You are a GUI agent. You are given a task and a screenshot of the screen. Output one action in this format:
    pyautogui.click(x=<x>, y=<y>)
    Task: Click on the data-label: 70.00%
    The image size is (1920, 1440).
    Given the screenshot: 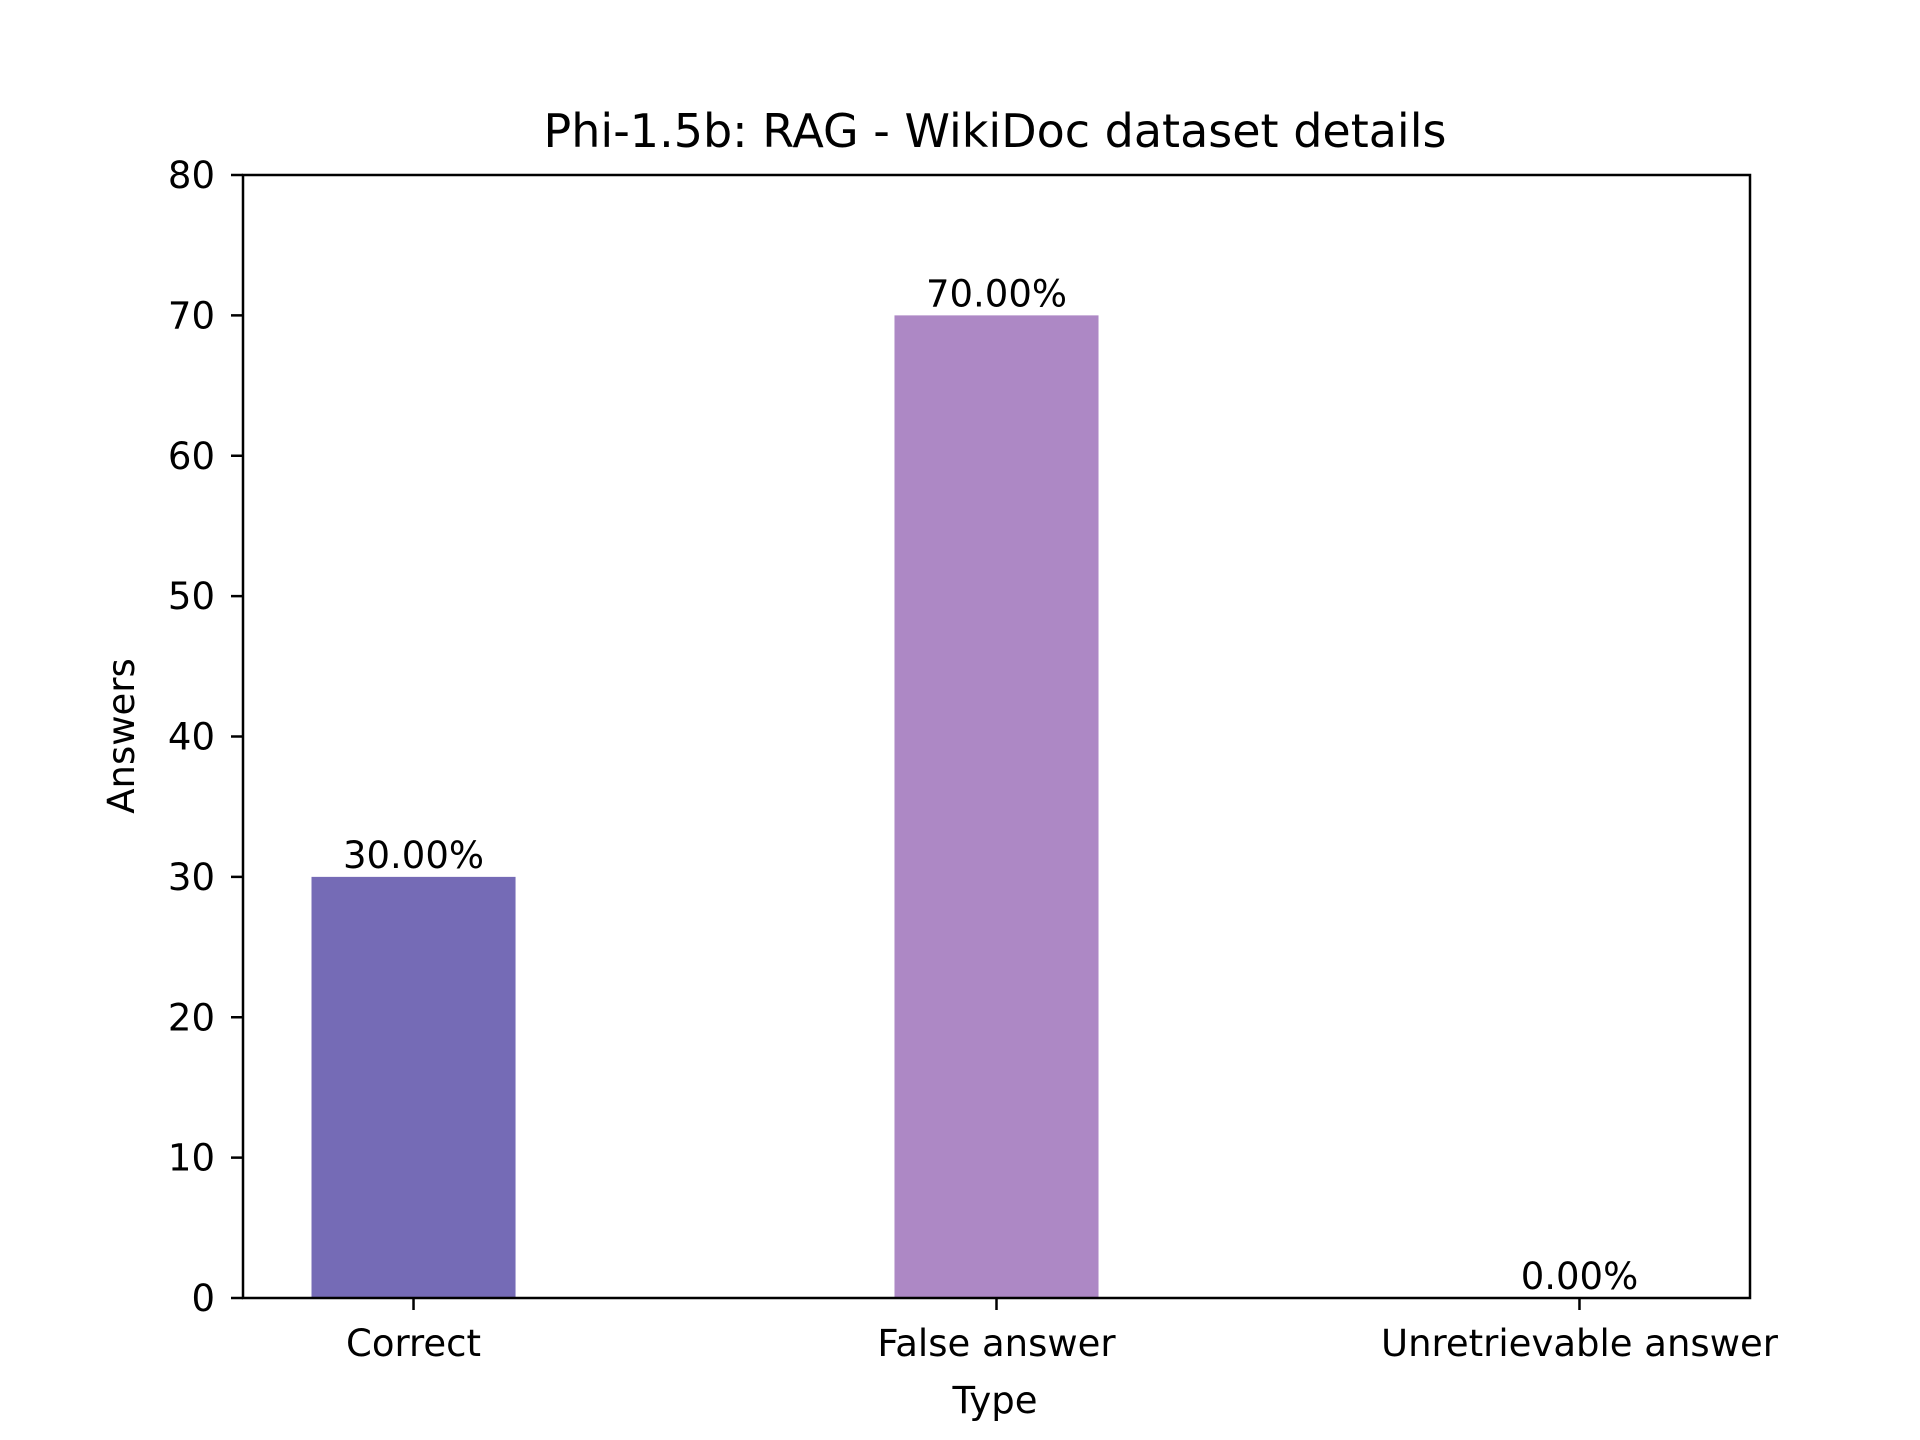 What is the action you would take?
    pyautogui.click(x=996, y=293)
    